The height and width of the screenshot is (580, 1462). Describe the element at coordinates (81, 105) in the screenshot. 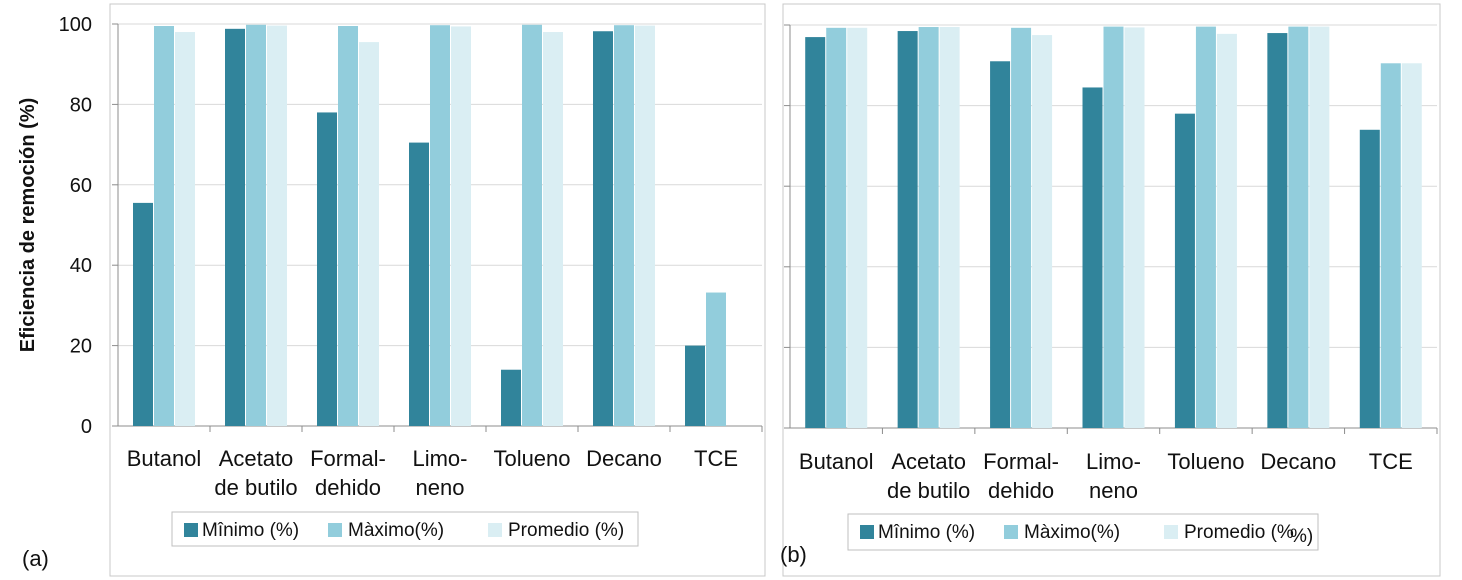

I see `y-tick-label: 80` at that location.